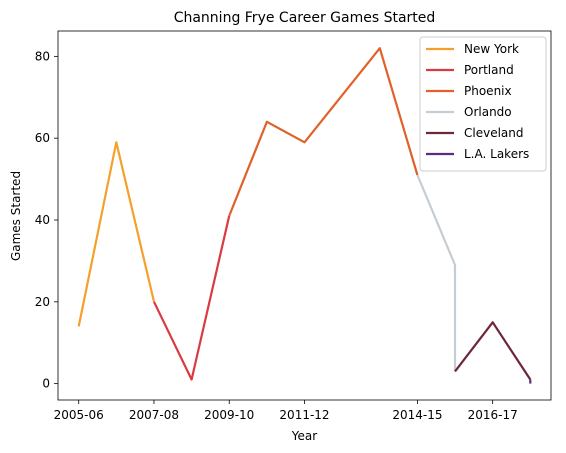 The width and height of the screenshot is (566, 453). I want to click on legend-label-3: Orlando, so click(488, 112).